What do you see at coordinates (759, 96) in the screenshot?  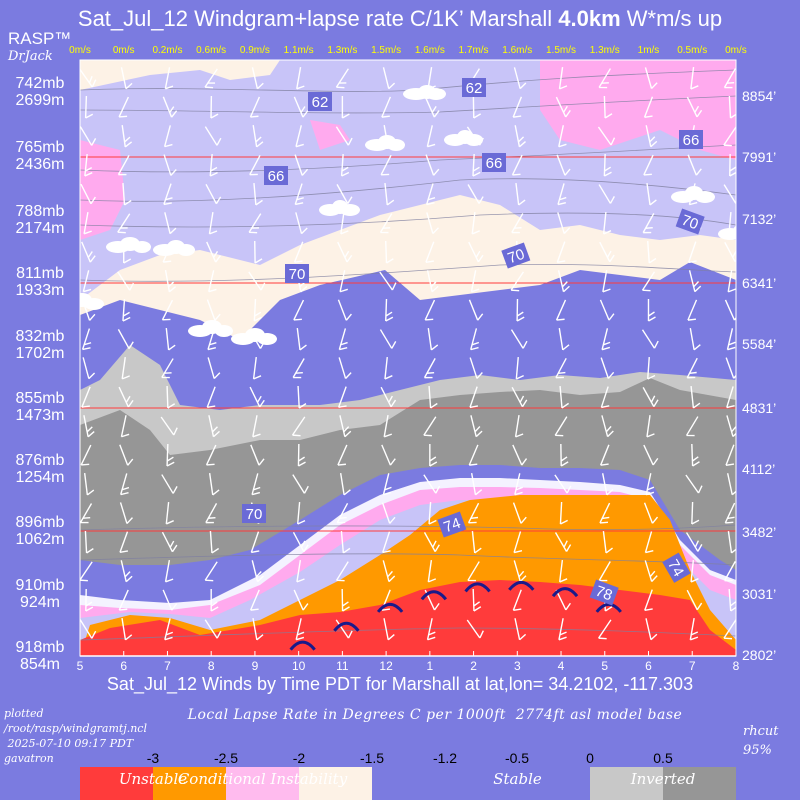 I see `altitude-feet: 8854’` at bounding box center [759, 96].